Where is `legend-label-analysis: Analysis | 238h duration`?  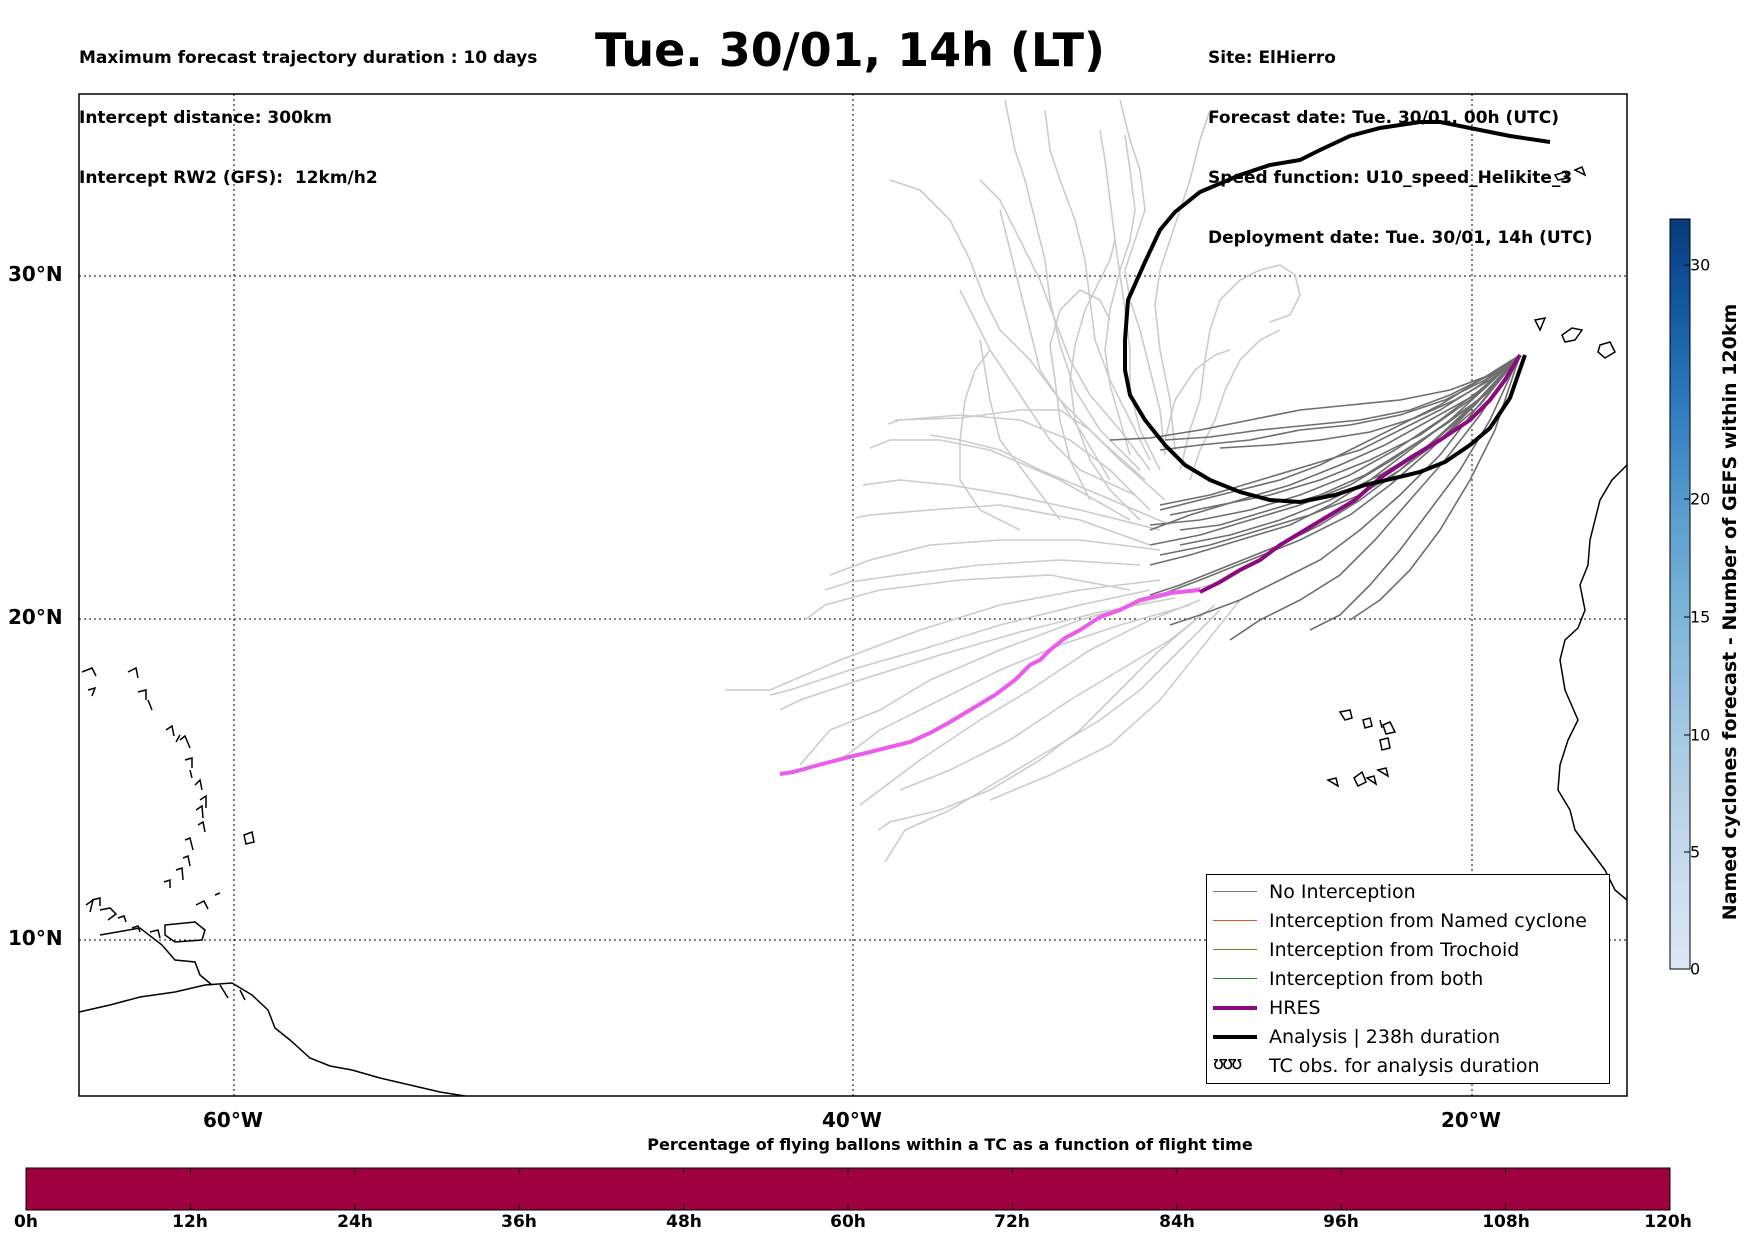 legend-label-analysis: Analysis | 238h duration is located at coordinates (1385, 1037).